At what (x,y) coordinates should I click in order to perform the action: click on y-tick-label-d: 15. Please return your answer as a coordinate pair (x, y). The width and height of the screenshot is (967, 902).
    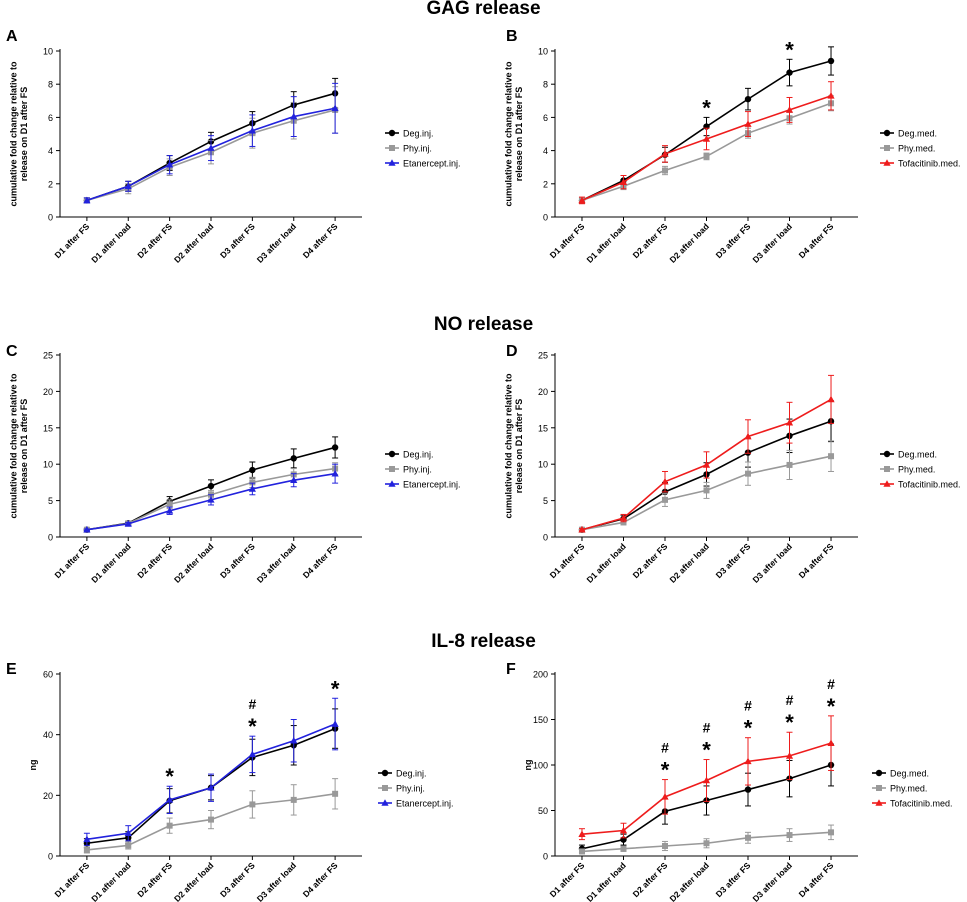
    Looking at the image, I should click on (543, 428).